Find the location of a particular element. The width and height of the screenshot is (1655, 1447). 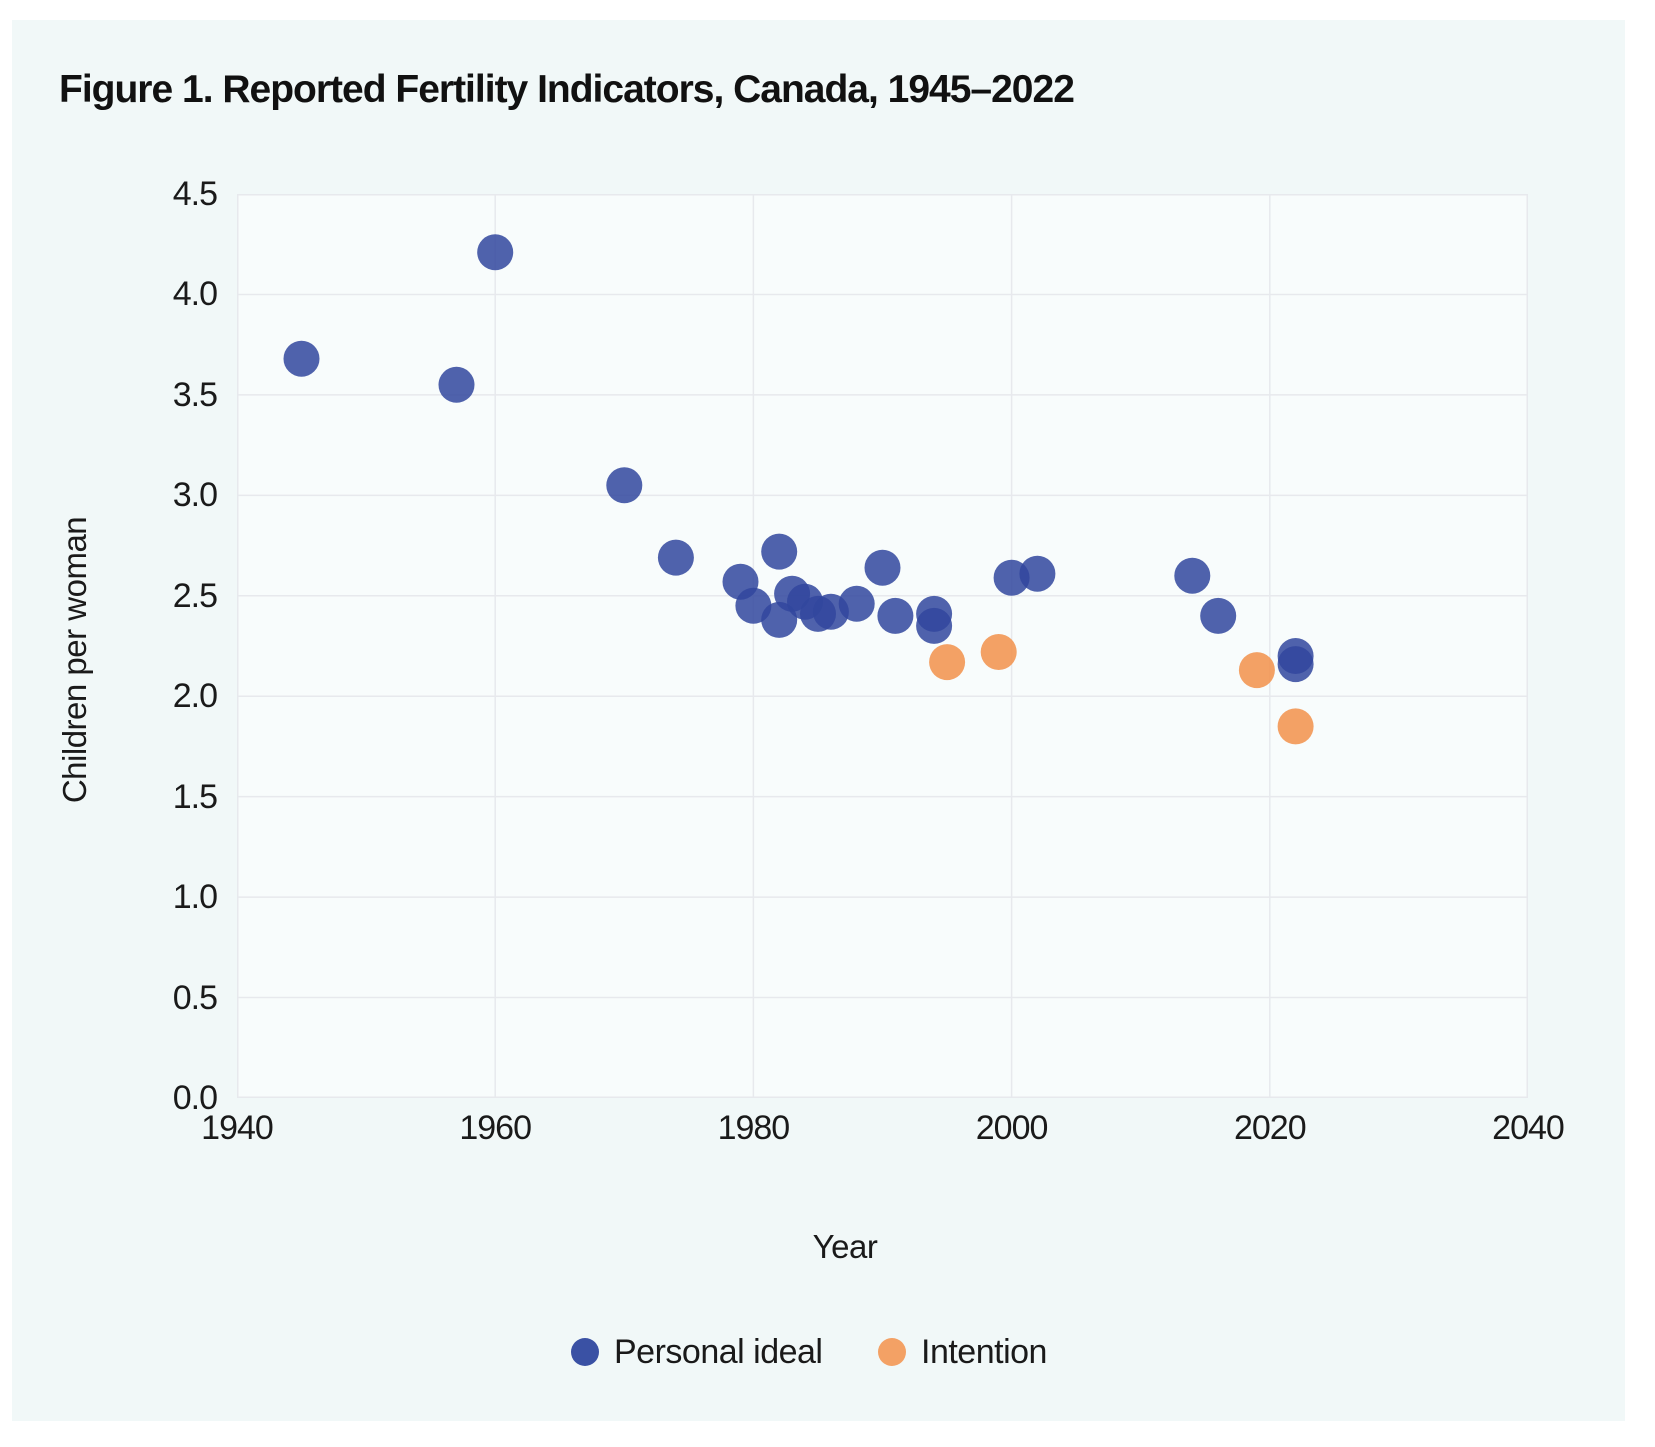

y-tick-label: 4.5 is located at coordinates (195, 194).